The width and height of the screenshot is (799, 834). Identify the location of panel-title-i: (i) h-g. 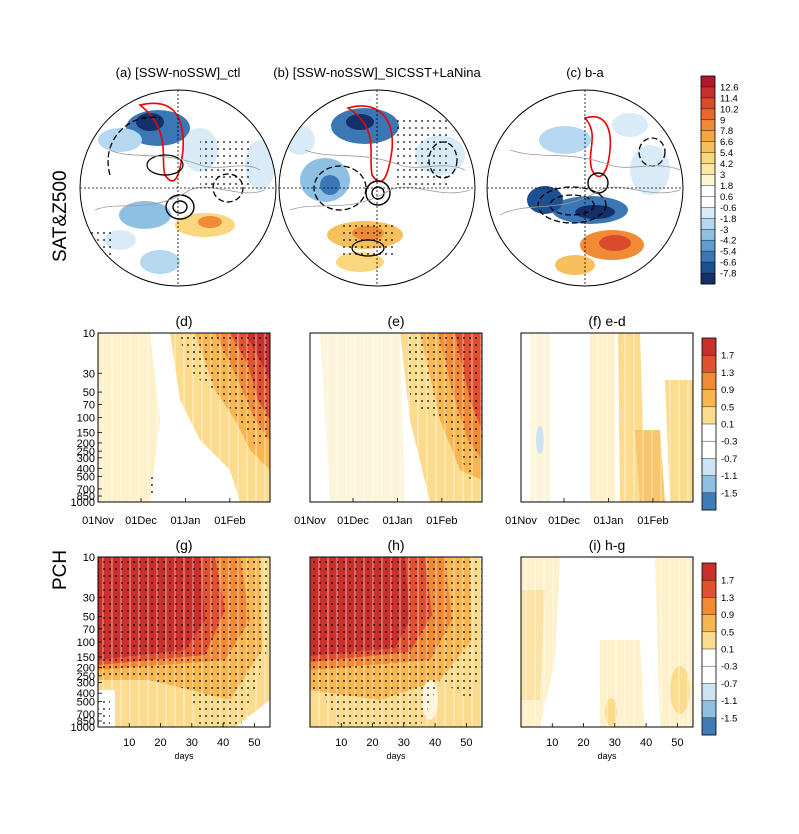
(607, 545).